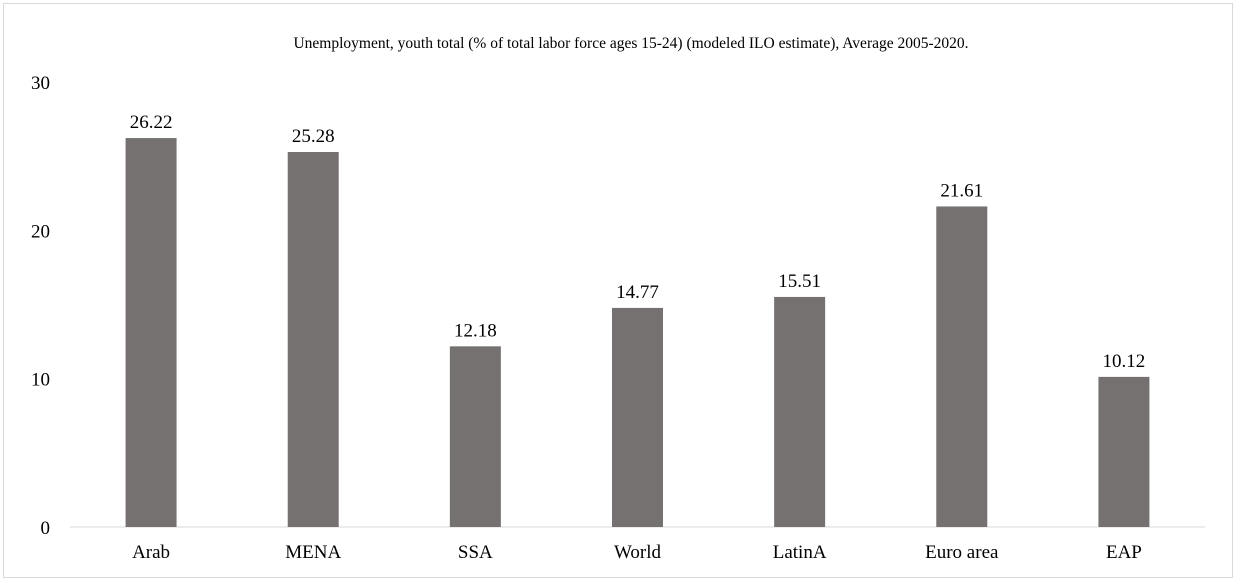  What do you see at coordinates (313, 136) in the screenshot?
I see `data-label: 25.28` at bounding box center [313, 136].